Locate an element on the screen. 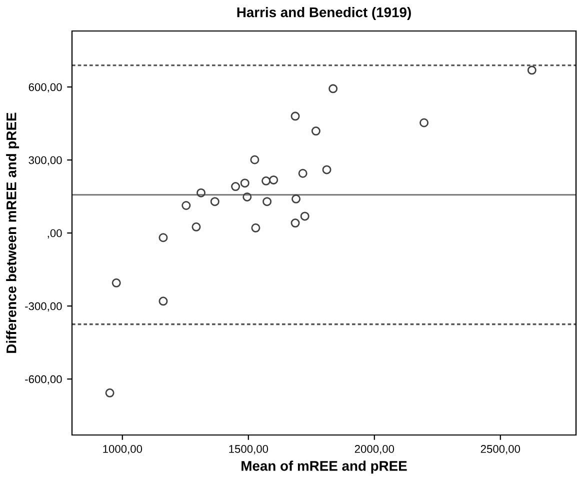 The image size is (577, 483). x-tick-label: 2000,00 is located at coordinates (374, 449).